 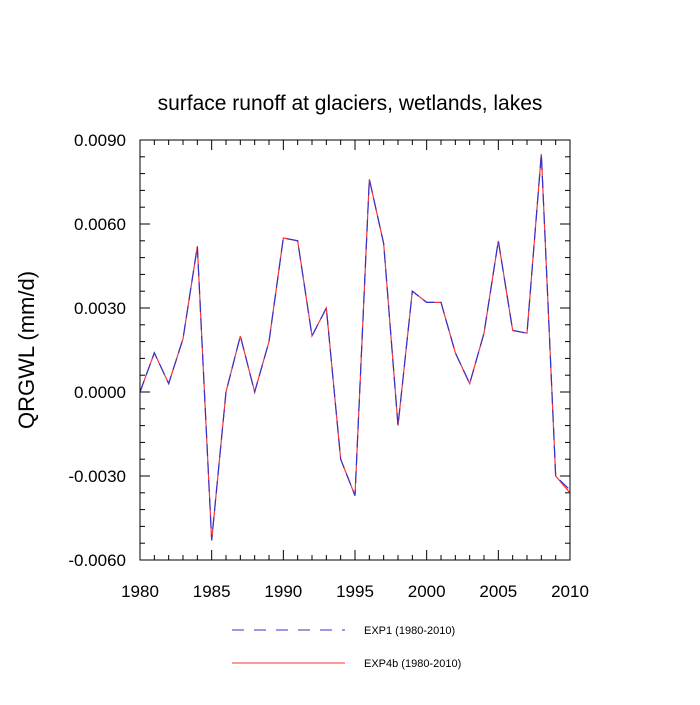 I want to click on y-axis-label: QRGWL (mm/d), so click(x=26, y=350).